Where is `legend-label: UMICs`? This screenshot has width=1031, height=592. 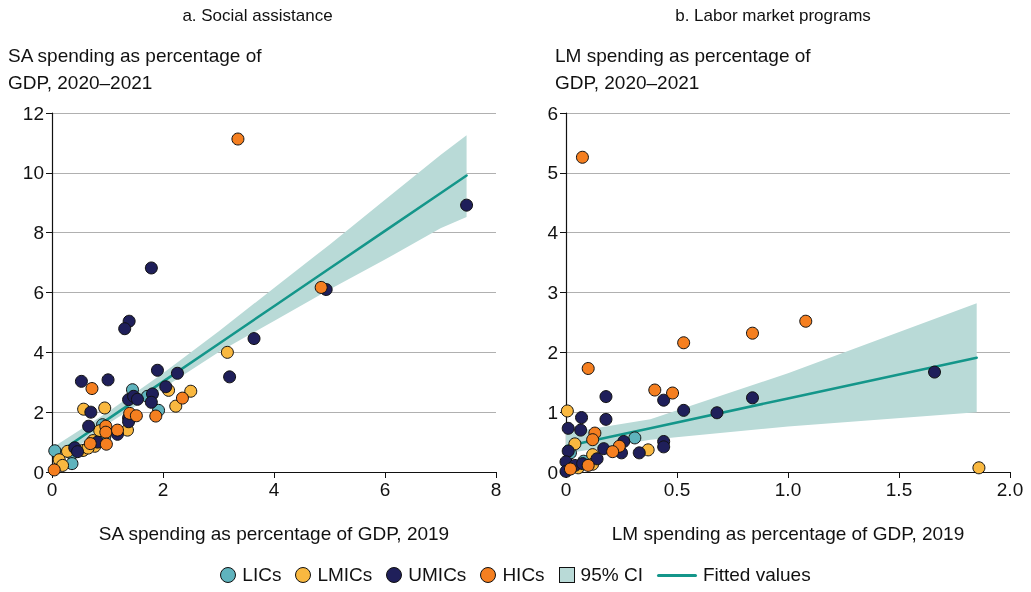
legend-label: UMICs is located at coordinates (437, 575).